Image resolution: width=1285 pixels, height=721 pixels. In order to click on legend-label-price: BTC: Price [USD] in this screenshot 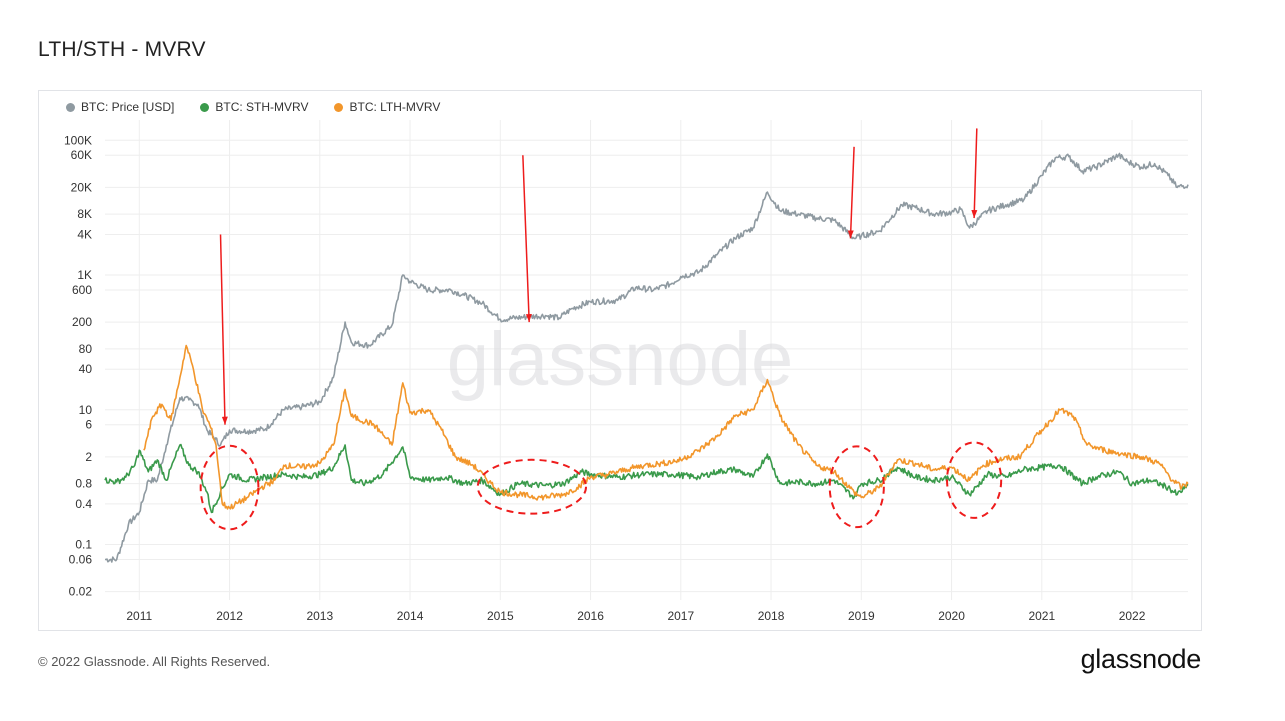, I will do `click(128, 107)`.